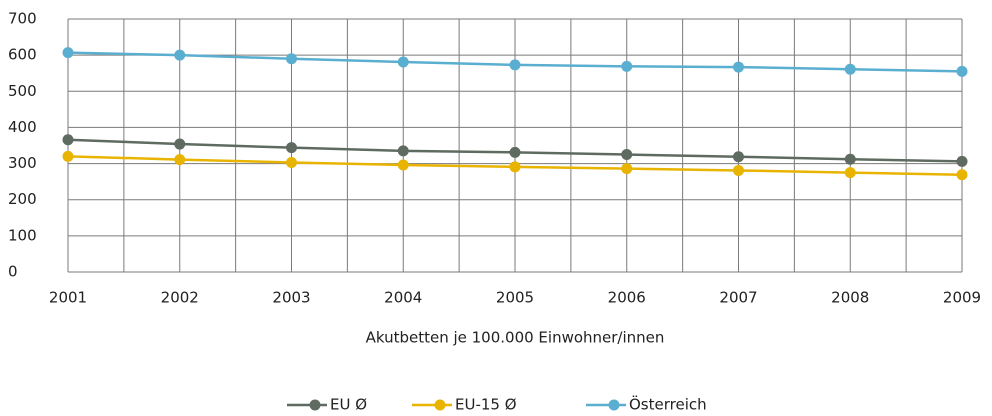 The image size is (992, 416). I want to click on y-tick-label: 0, so click(13, 272).